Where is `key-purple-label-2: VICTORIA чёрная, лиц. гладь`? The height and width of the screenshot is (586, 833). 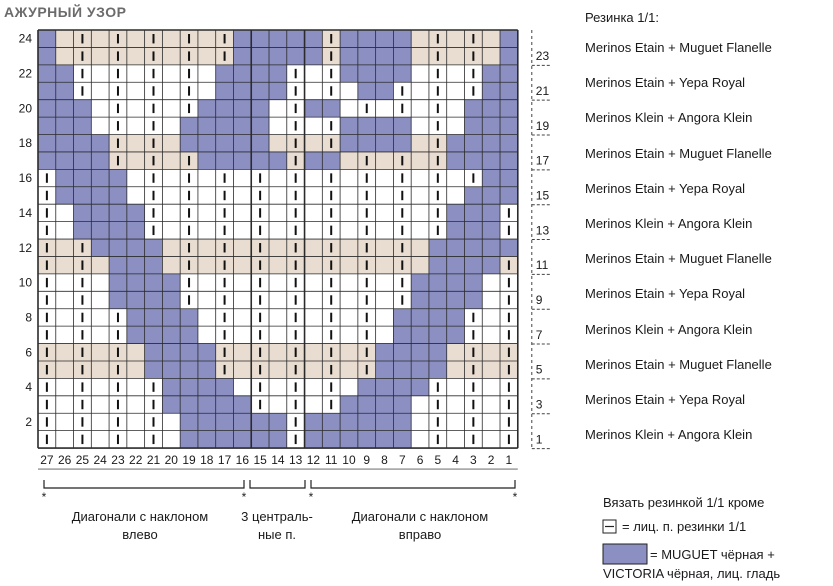 key-purple-label-2: VICTORIA чёрная, лиц. гладь is located at coordinates (692, 573).